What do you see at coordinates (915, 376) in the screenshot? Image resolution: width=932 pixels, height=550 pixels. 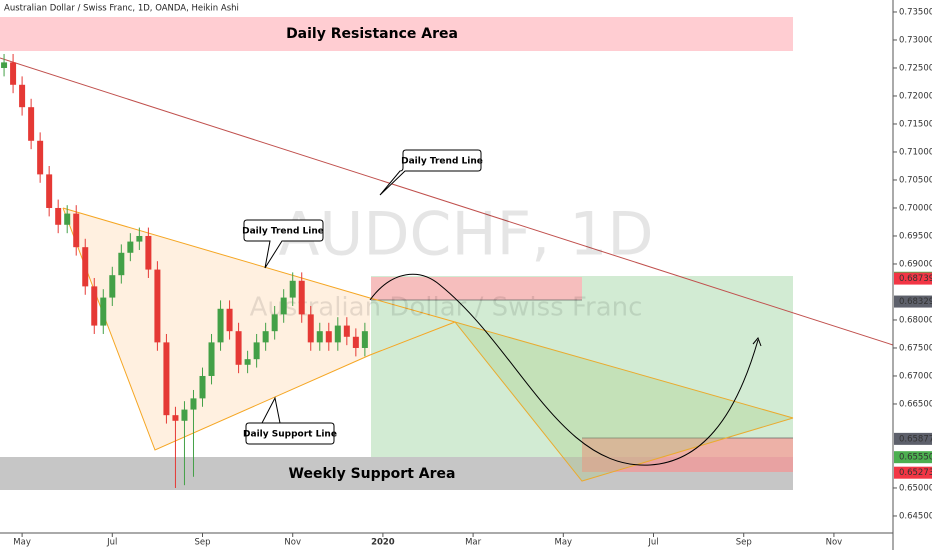 I see `y-tick-label: 0.67000` at bounding box center [915, 376].